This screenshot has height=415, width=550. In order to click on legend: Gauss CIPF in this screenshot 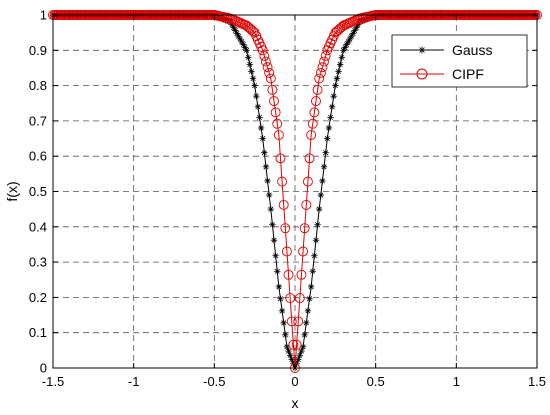, I will do `click(459, 61)`.